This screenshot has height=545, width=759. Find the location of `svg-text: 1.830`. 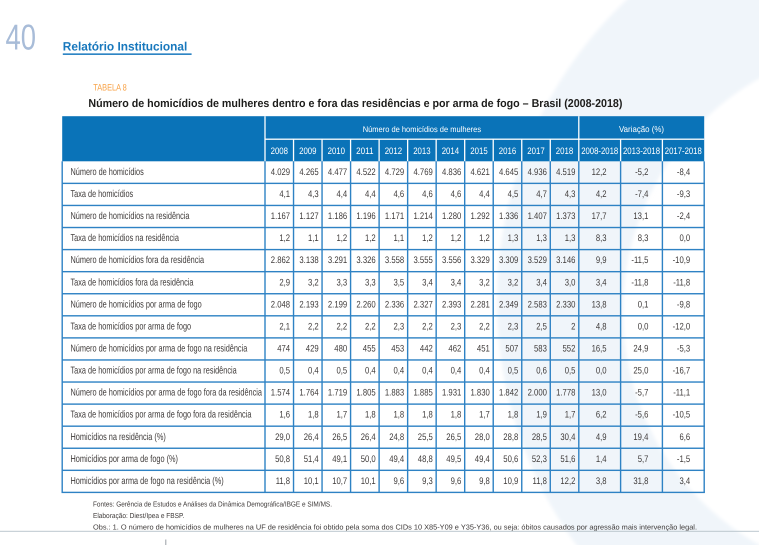

svg-text: 1.830 is located at coordinates (480, 393).